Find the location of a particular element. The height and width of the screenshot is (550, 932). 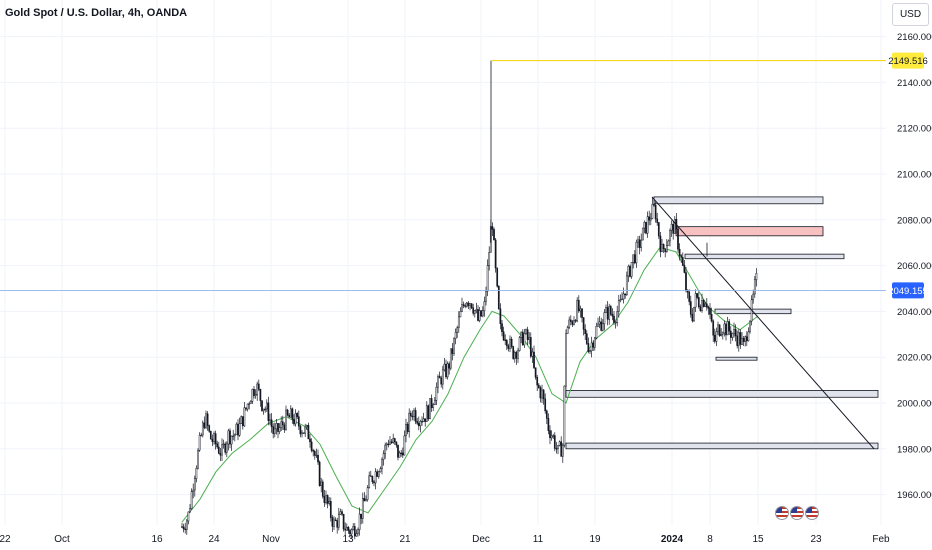

time-tick-label: 21 is located at coordinates (405, 539).